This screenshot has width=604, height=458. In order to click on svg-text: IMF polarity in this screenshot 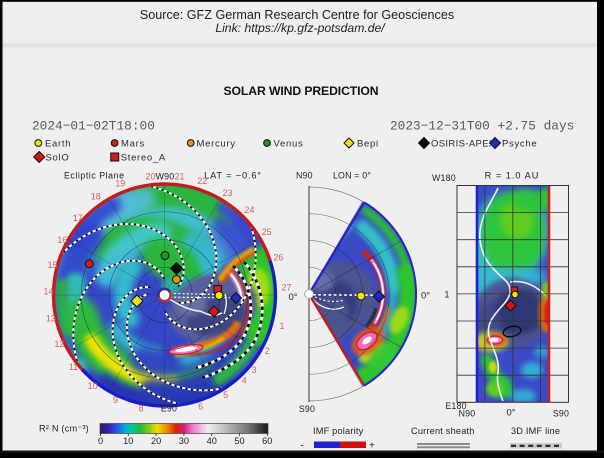, I will do `click(338, 431)`.